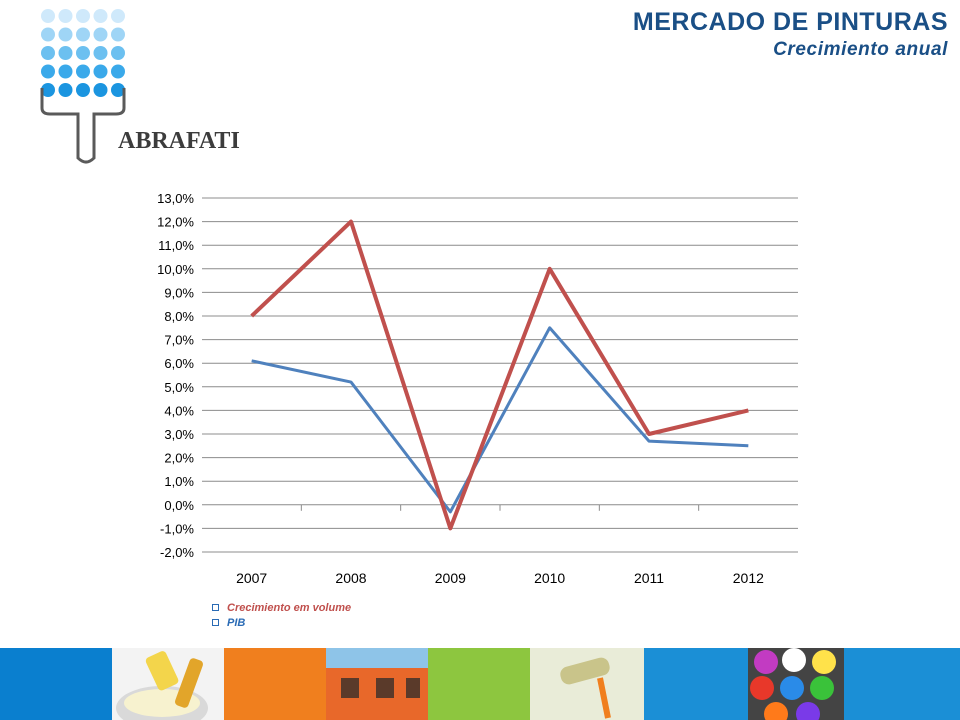 This screenshot has height=720, width=960. What do you see at coordinates (500, 578) in the screenshot?
I see `x-axis-ticks: 2007 2008 2009 2010 2011 2012` at bounding box center [500, 578].